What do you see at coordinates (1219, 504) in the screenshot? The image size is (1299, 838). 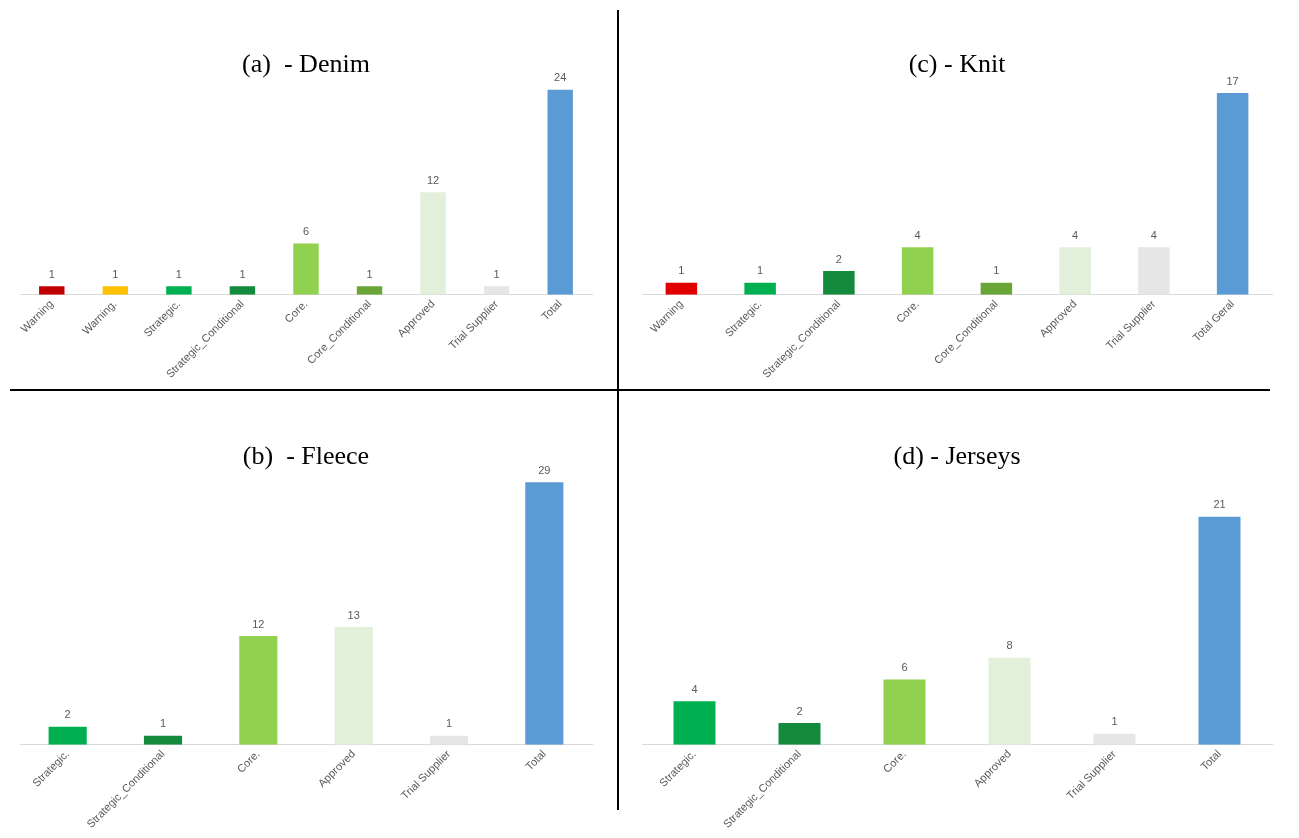 I see `data-label: 21` at bounding box center [1219, 504].